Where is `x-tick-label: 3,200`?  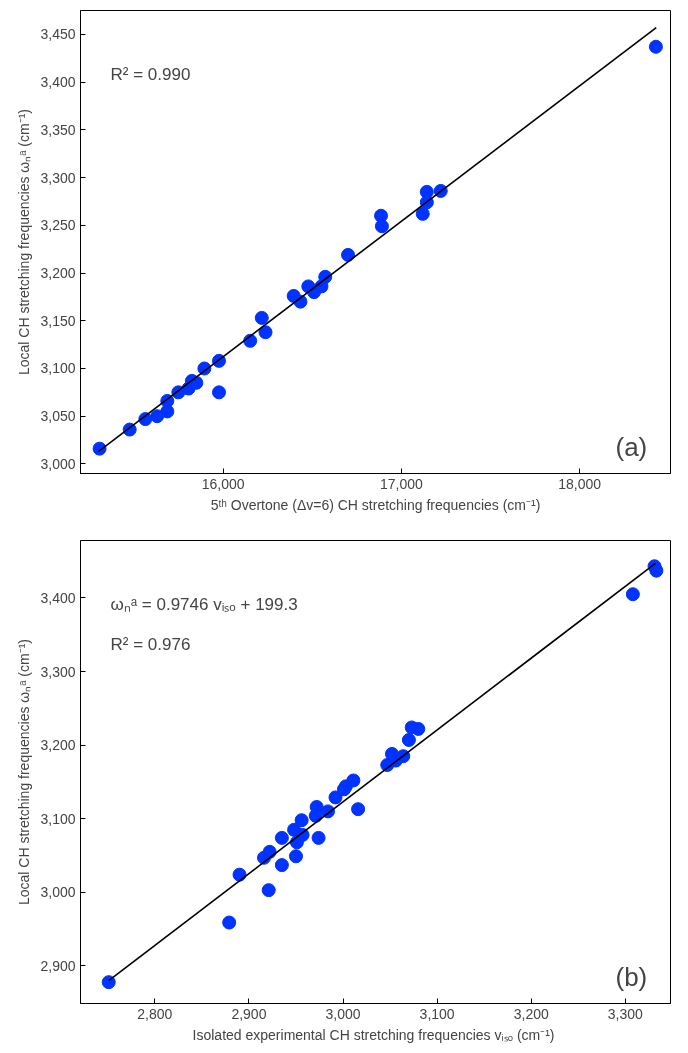
x-tick-label: 3,200 is located at coordinates (531, 1013).